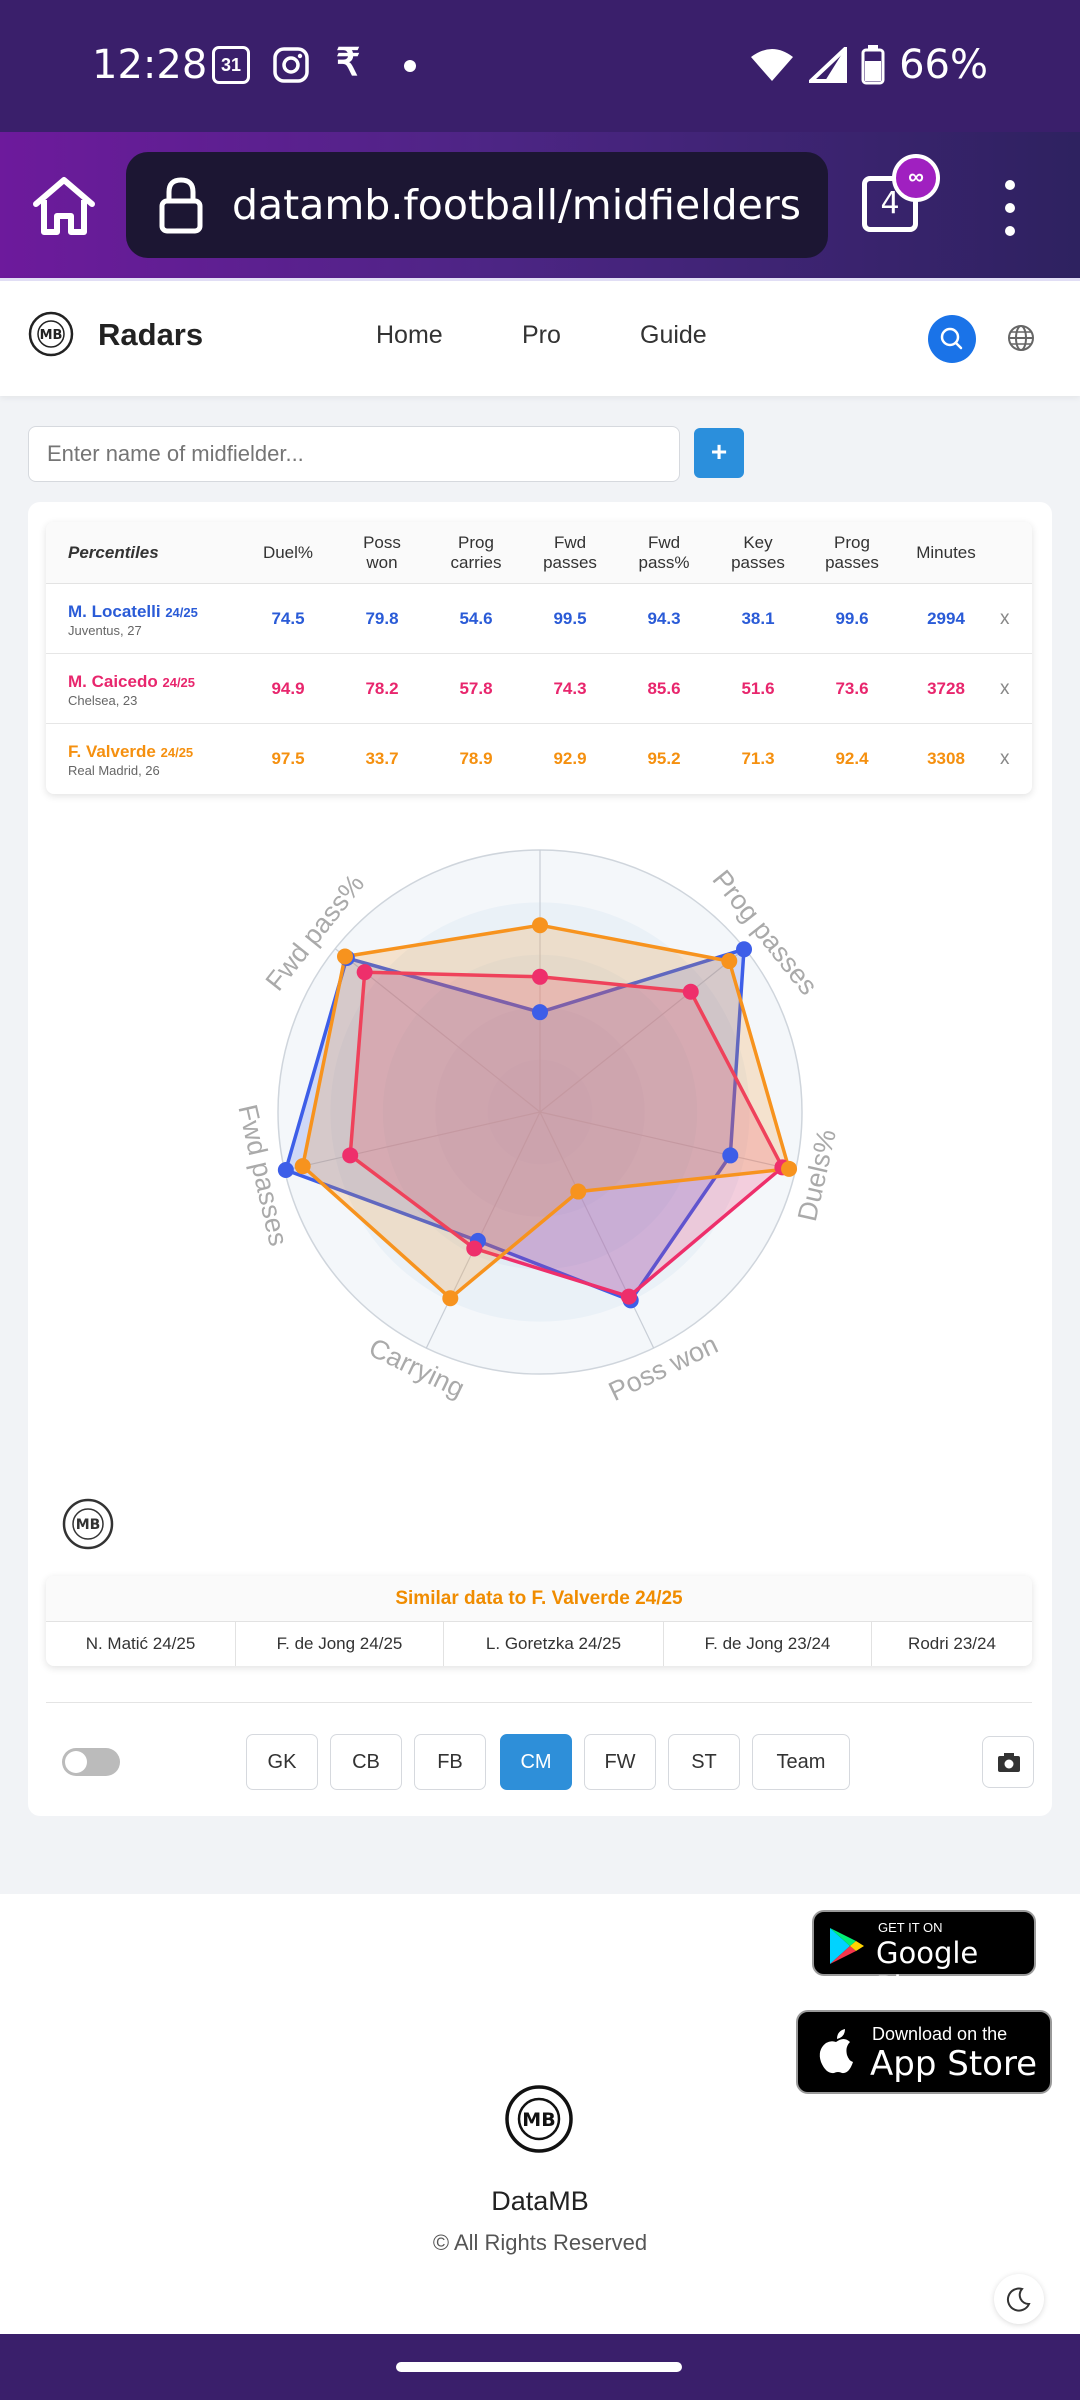  I want to click on player-club: Juventus, 27, so click(105, 630).